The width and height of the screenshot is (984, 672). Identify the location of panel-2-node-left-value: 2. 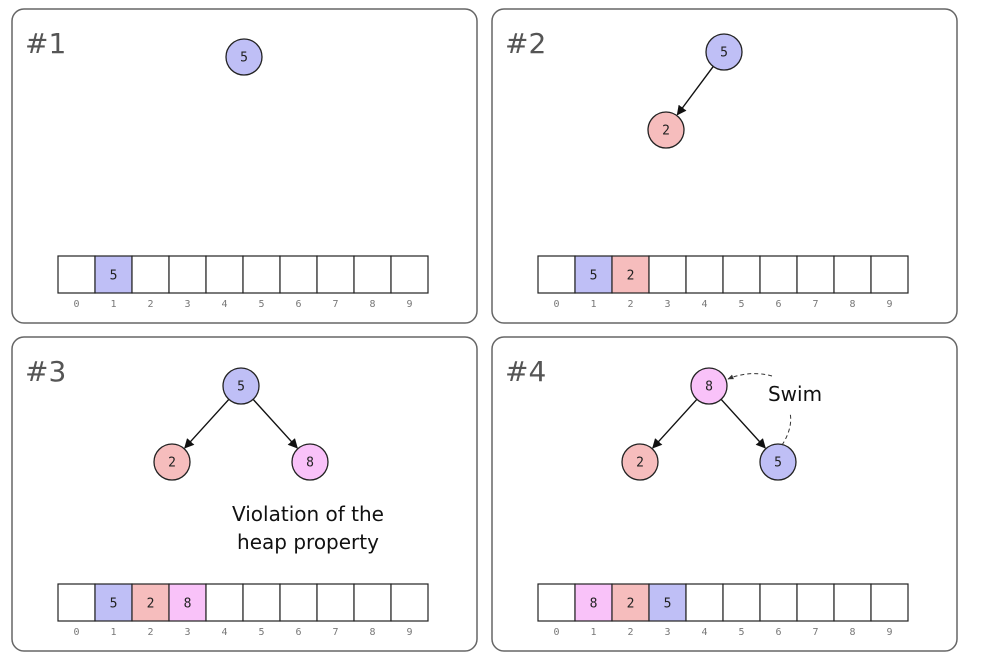
(666, 131).